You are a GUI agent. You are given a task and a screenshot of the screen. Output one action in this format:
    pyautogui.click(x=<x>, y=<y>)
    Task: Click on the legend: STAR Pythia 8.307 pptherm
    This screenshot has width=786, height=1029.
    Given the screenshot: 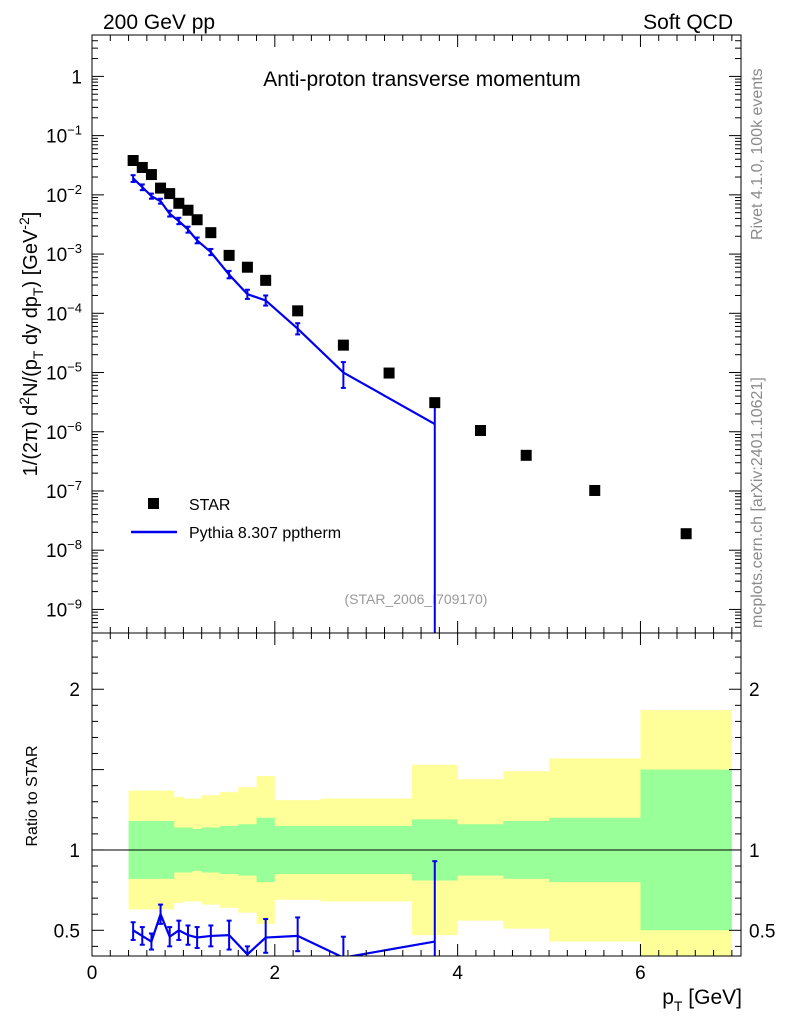 What is the action you would take?
    pyautogui.click(x=236, y=519)
    